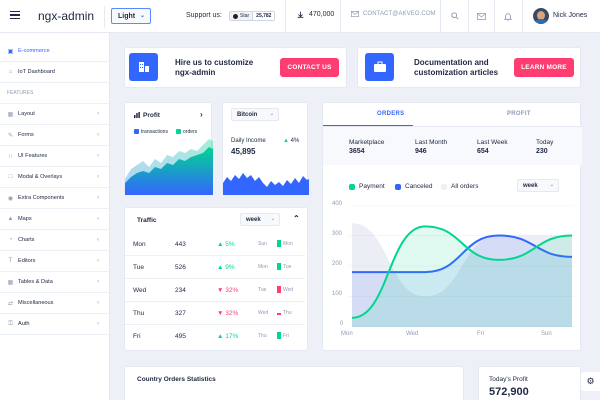 The image size is (600, 400). What do you see at coordinates (54, 135) in the screenshot?
I see `sidebar-item-forms: ✎ Forms ‹` at bounding box center [54, 135].